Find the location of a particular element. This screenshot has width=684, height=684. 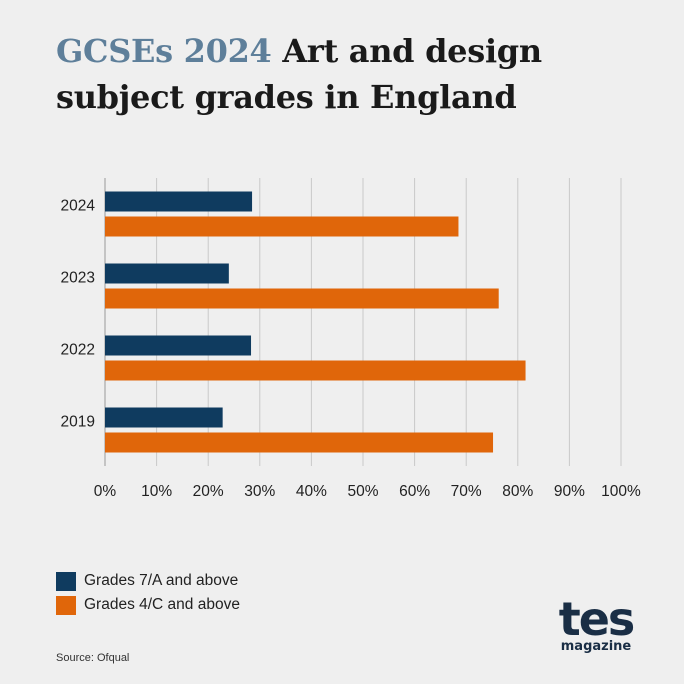

bar-grades-7a-2022 is located at coordinates (178, 345).